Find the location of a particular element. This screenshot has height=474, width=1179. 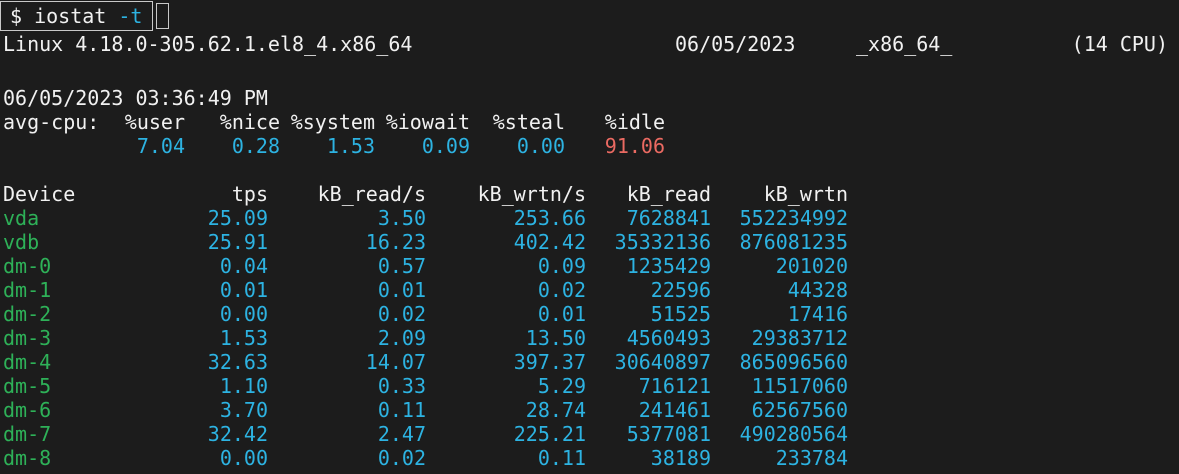

command-box: $ iostat -t is located at coordinates (77, 16).